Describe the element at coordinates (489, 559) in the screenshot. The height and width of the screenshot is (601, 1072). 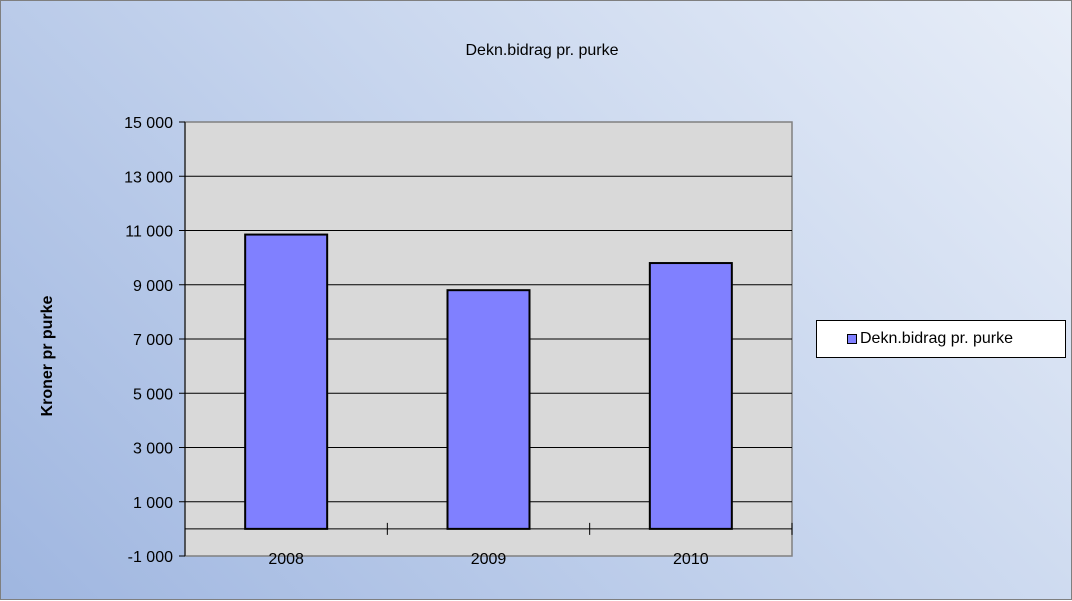
I see `x-tick-label: 2009` at that location.